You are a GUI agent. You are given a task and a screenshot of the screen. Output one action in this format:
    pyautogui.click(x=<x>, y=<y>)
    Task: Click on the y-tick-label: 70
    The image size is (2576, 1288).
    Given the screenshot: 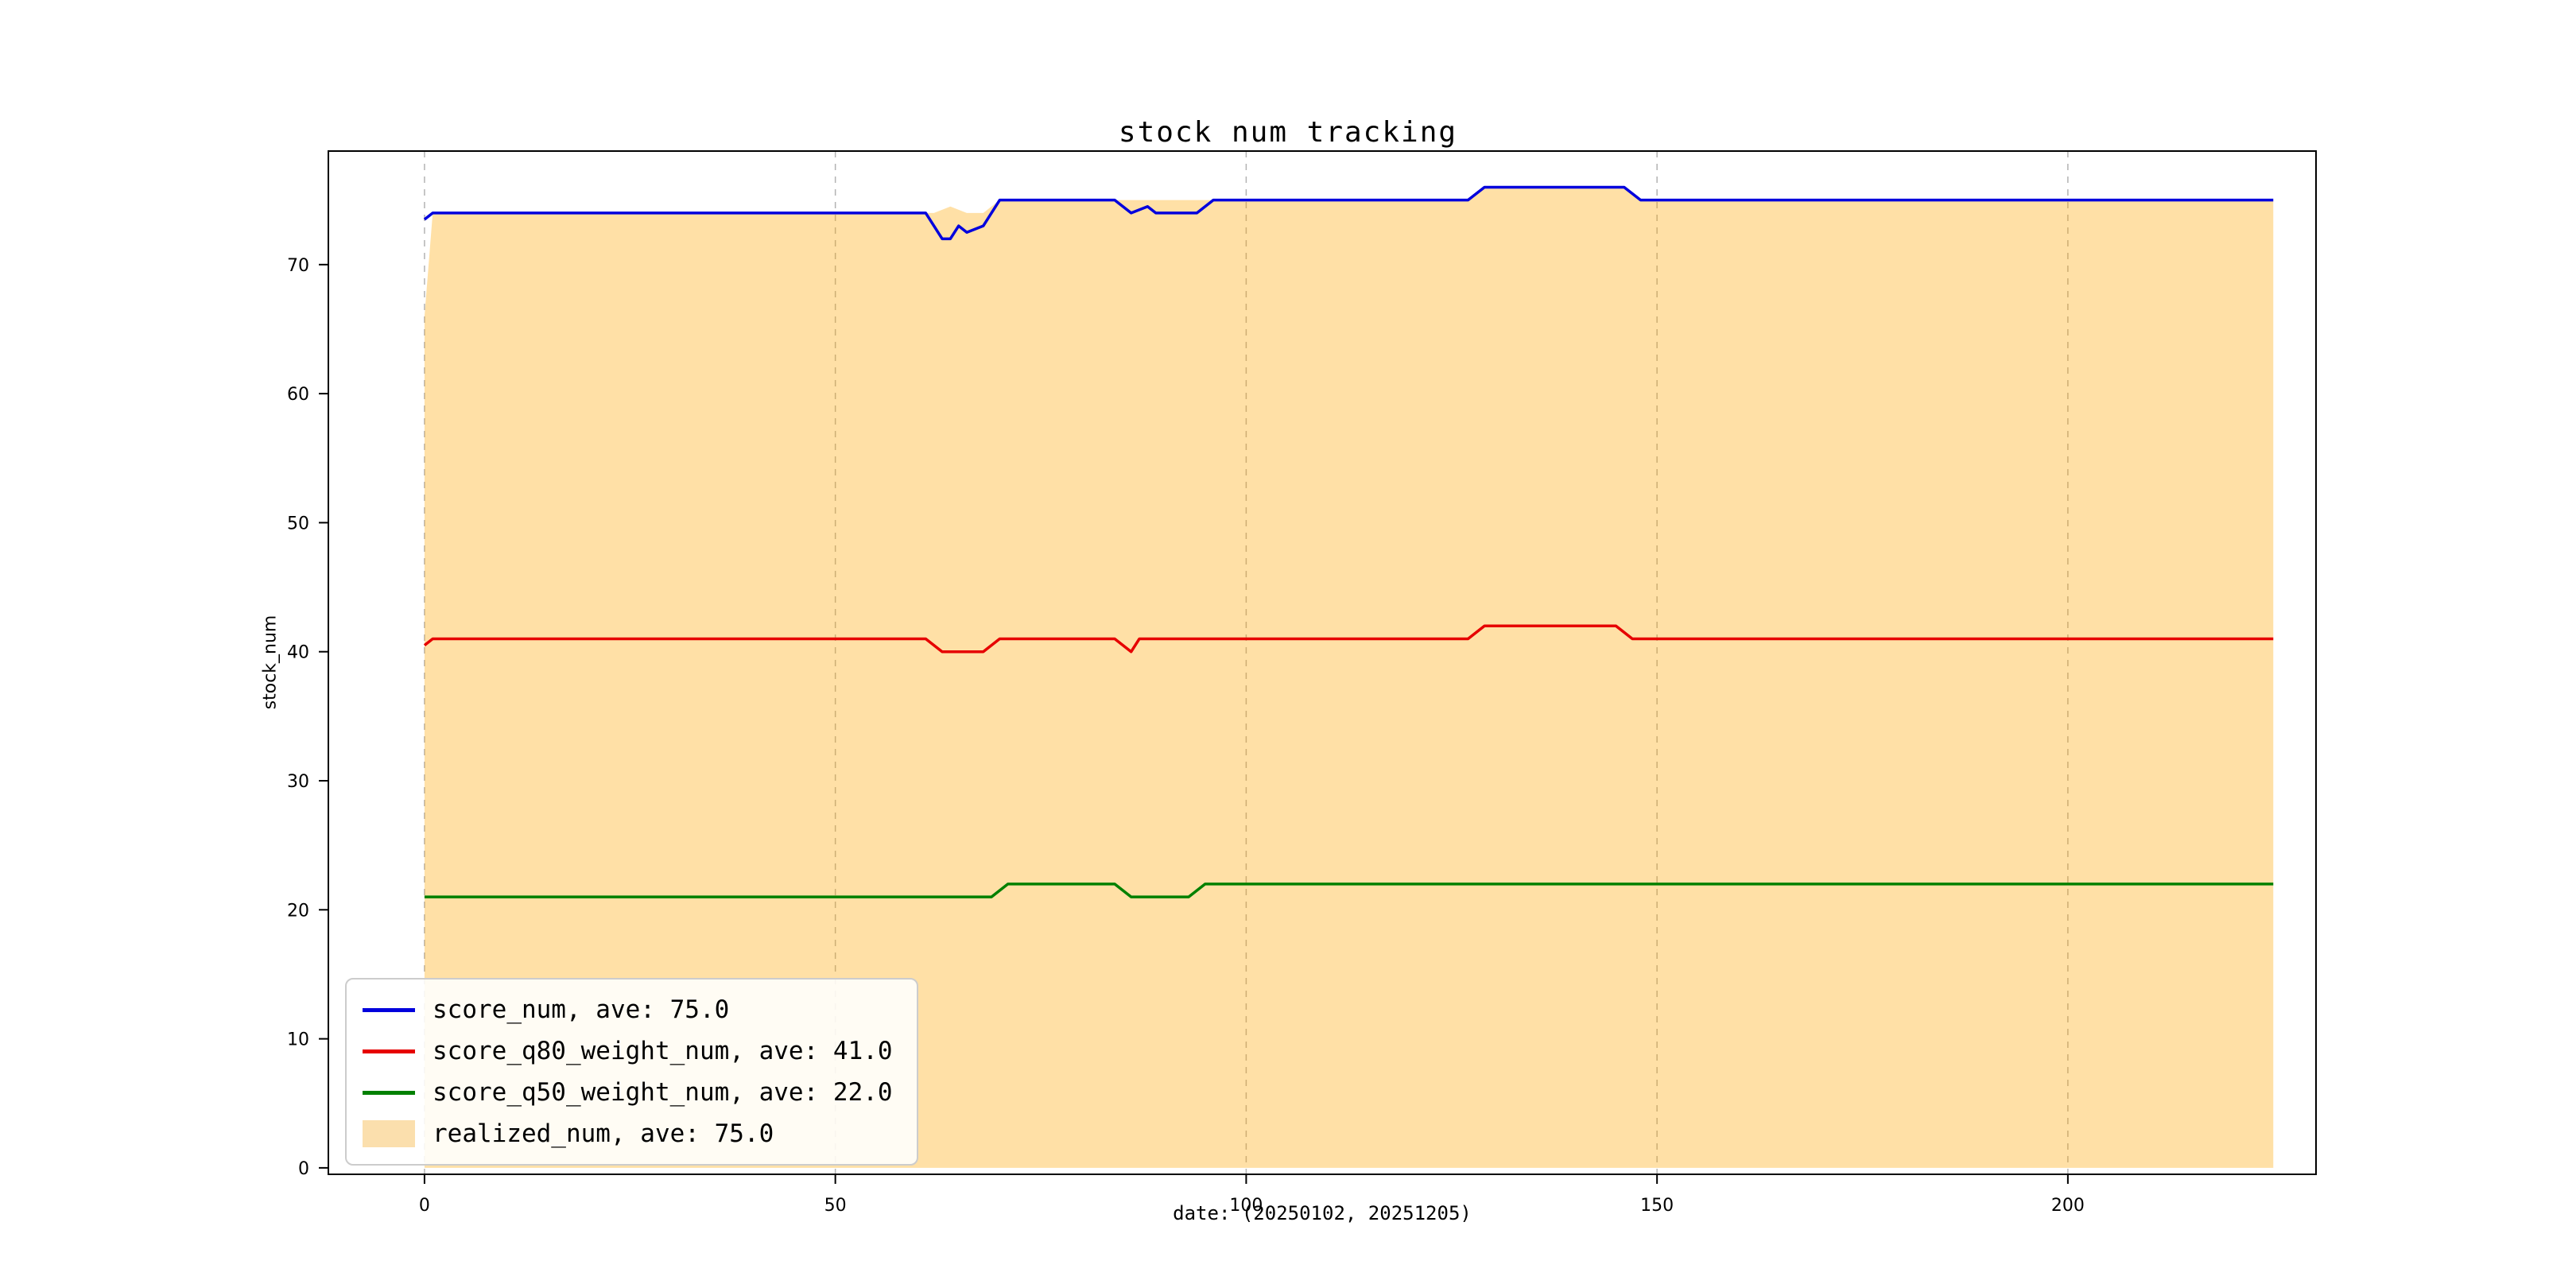 What is the action you would take?
    pyautogui.click(x=298, y=266)
    